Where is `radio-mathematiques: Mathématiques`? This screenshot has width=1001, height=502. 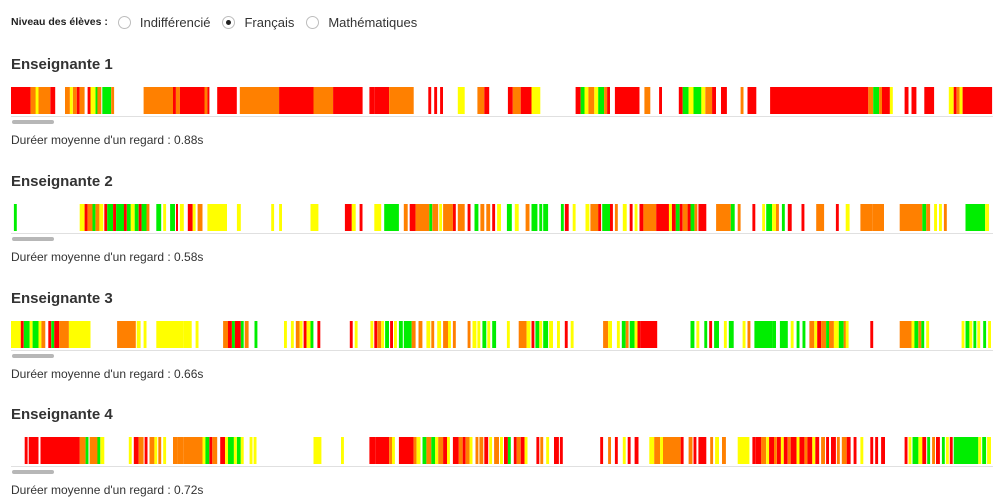
radio-mathematiques: Mathématiques is located at coordinates (361, 22).